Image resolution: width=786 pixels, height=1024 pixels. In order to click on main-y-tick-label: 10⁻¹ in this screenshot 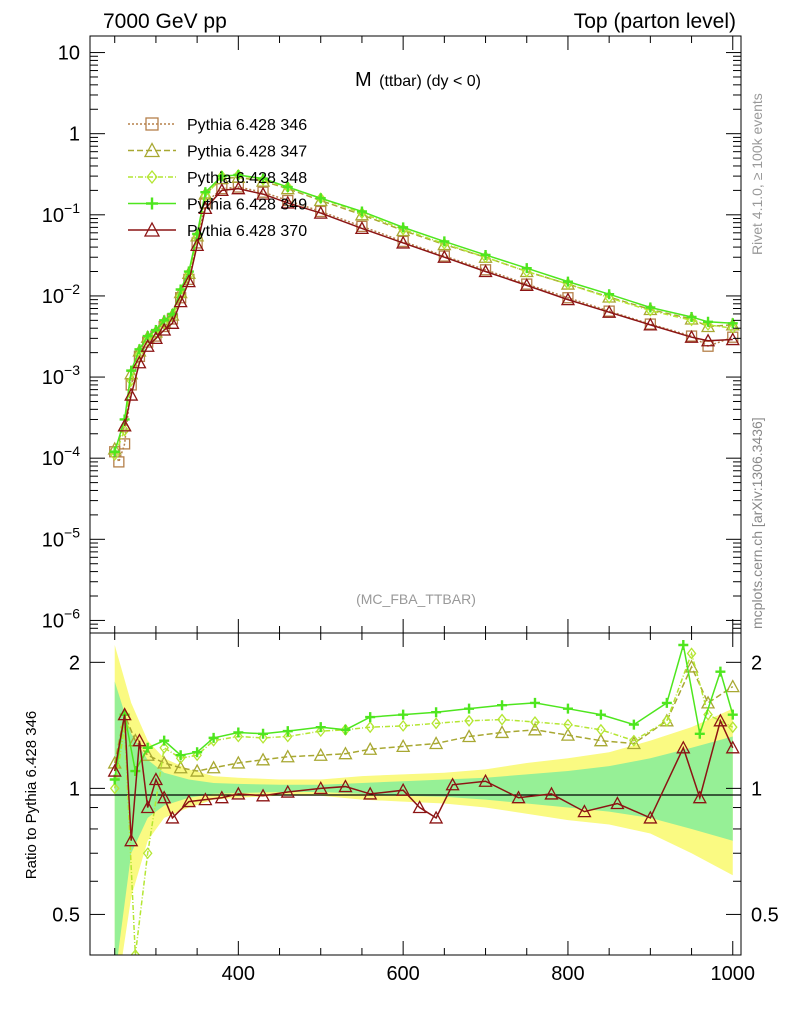, I will do `click(61, 213)`.